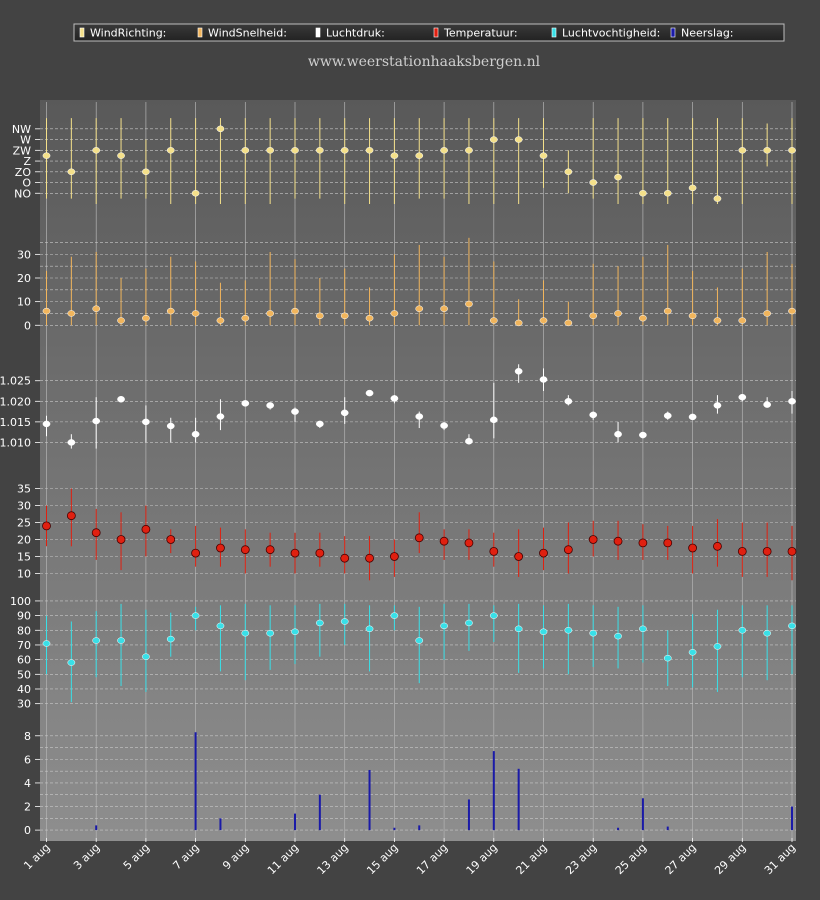  I want to click on legend-label: WindRichting:, so click(128, 33).